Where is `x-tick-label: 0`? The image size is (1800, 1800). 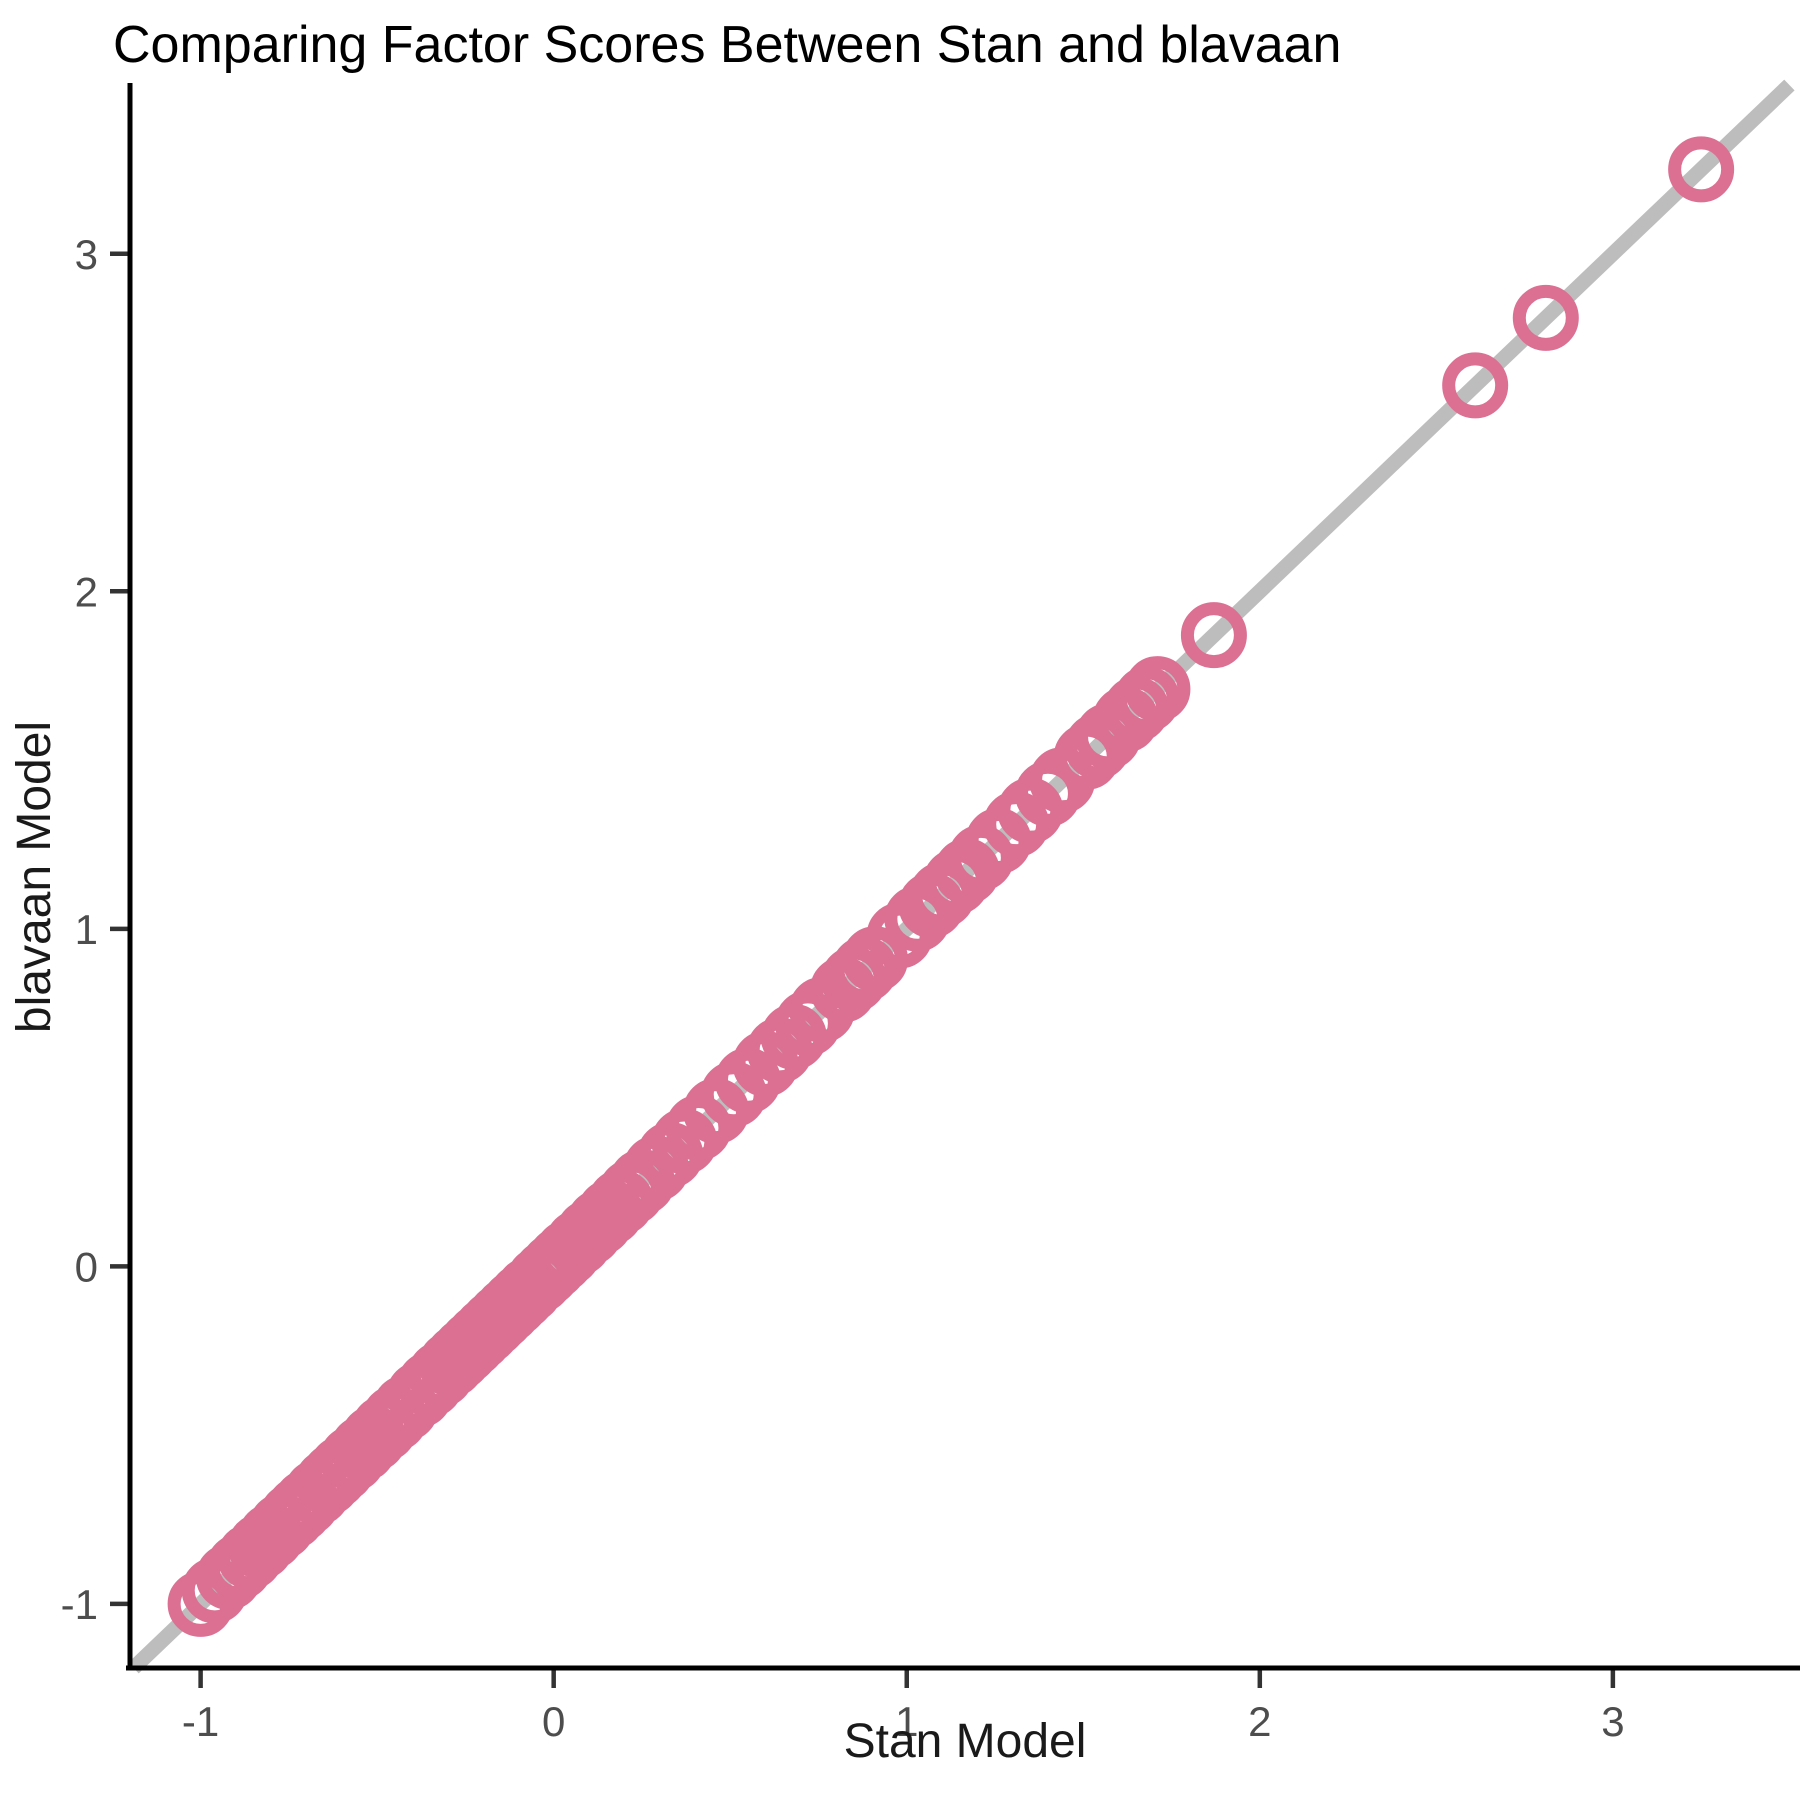
x-tick-label: 0 is located at coordinates (553, 1721).